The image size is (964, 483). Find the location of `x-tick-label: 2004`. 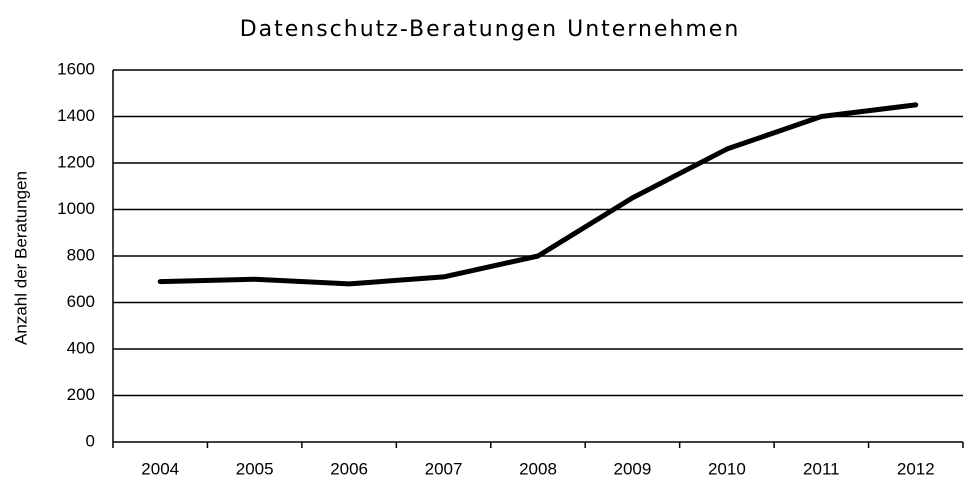

x-tick-label: 2004 is located at coordinates (160, 468).